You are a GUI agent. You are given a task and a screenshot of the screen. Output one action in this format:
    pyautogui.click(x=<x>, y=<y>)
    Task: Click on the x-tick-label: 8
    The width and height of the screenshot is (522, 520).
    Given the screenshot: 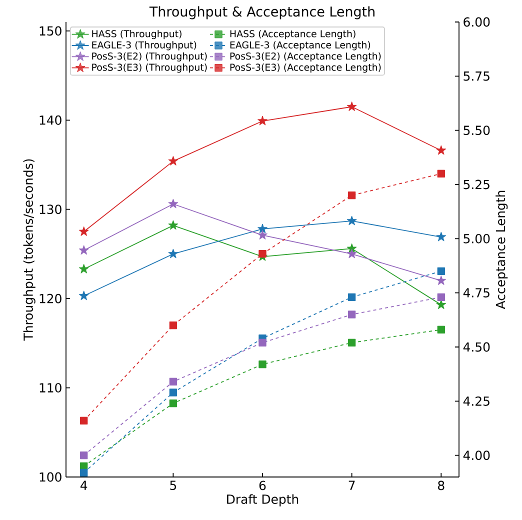 What is the action you would take?
    pyautogui.click(x=441, y=485)
    